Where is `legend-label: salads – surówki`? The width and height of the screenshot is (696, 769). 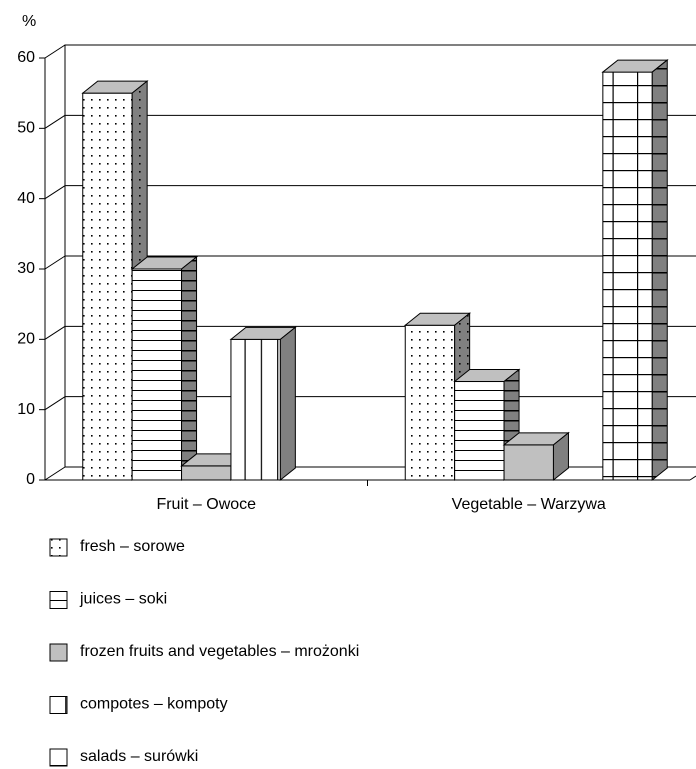
legend-label: salads – surówki is located at coordinates (139, 756).